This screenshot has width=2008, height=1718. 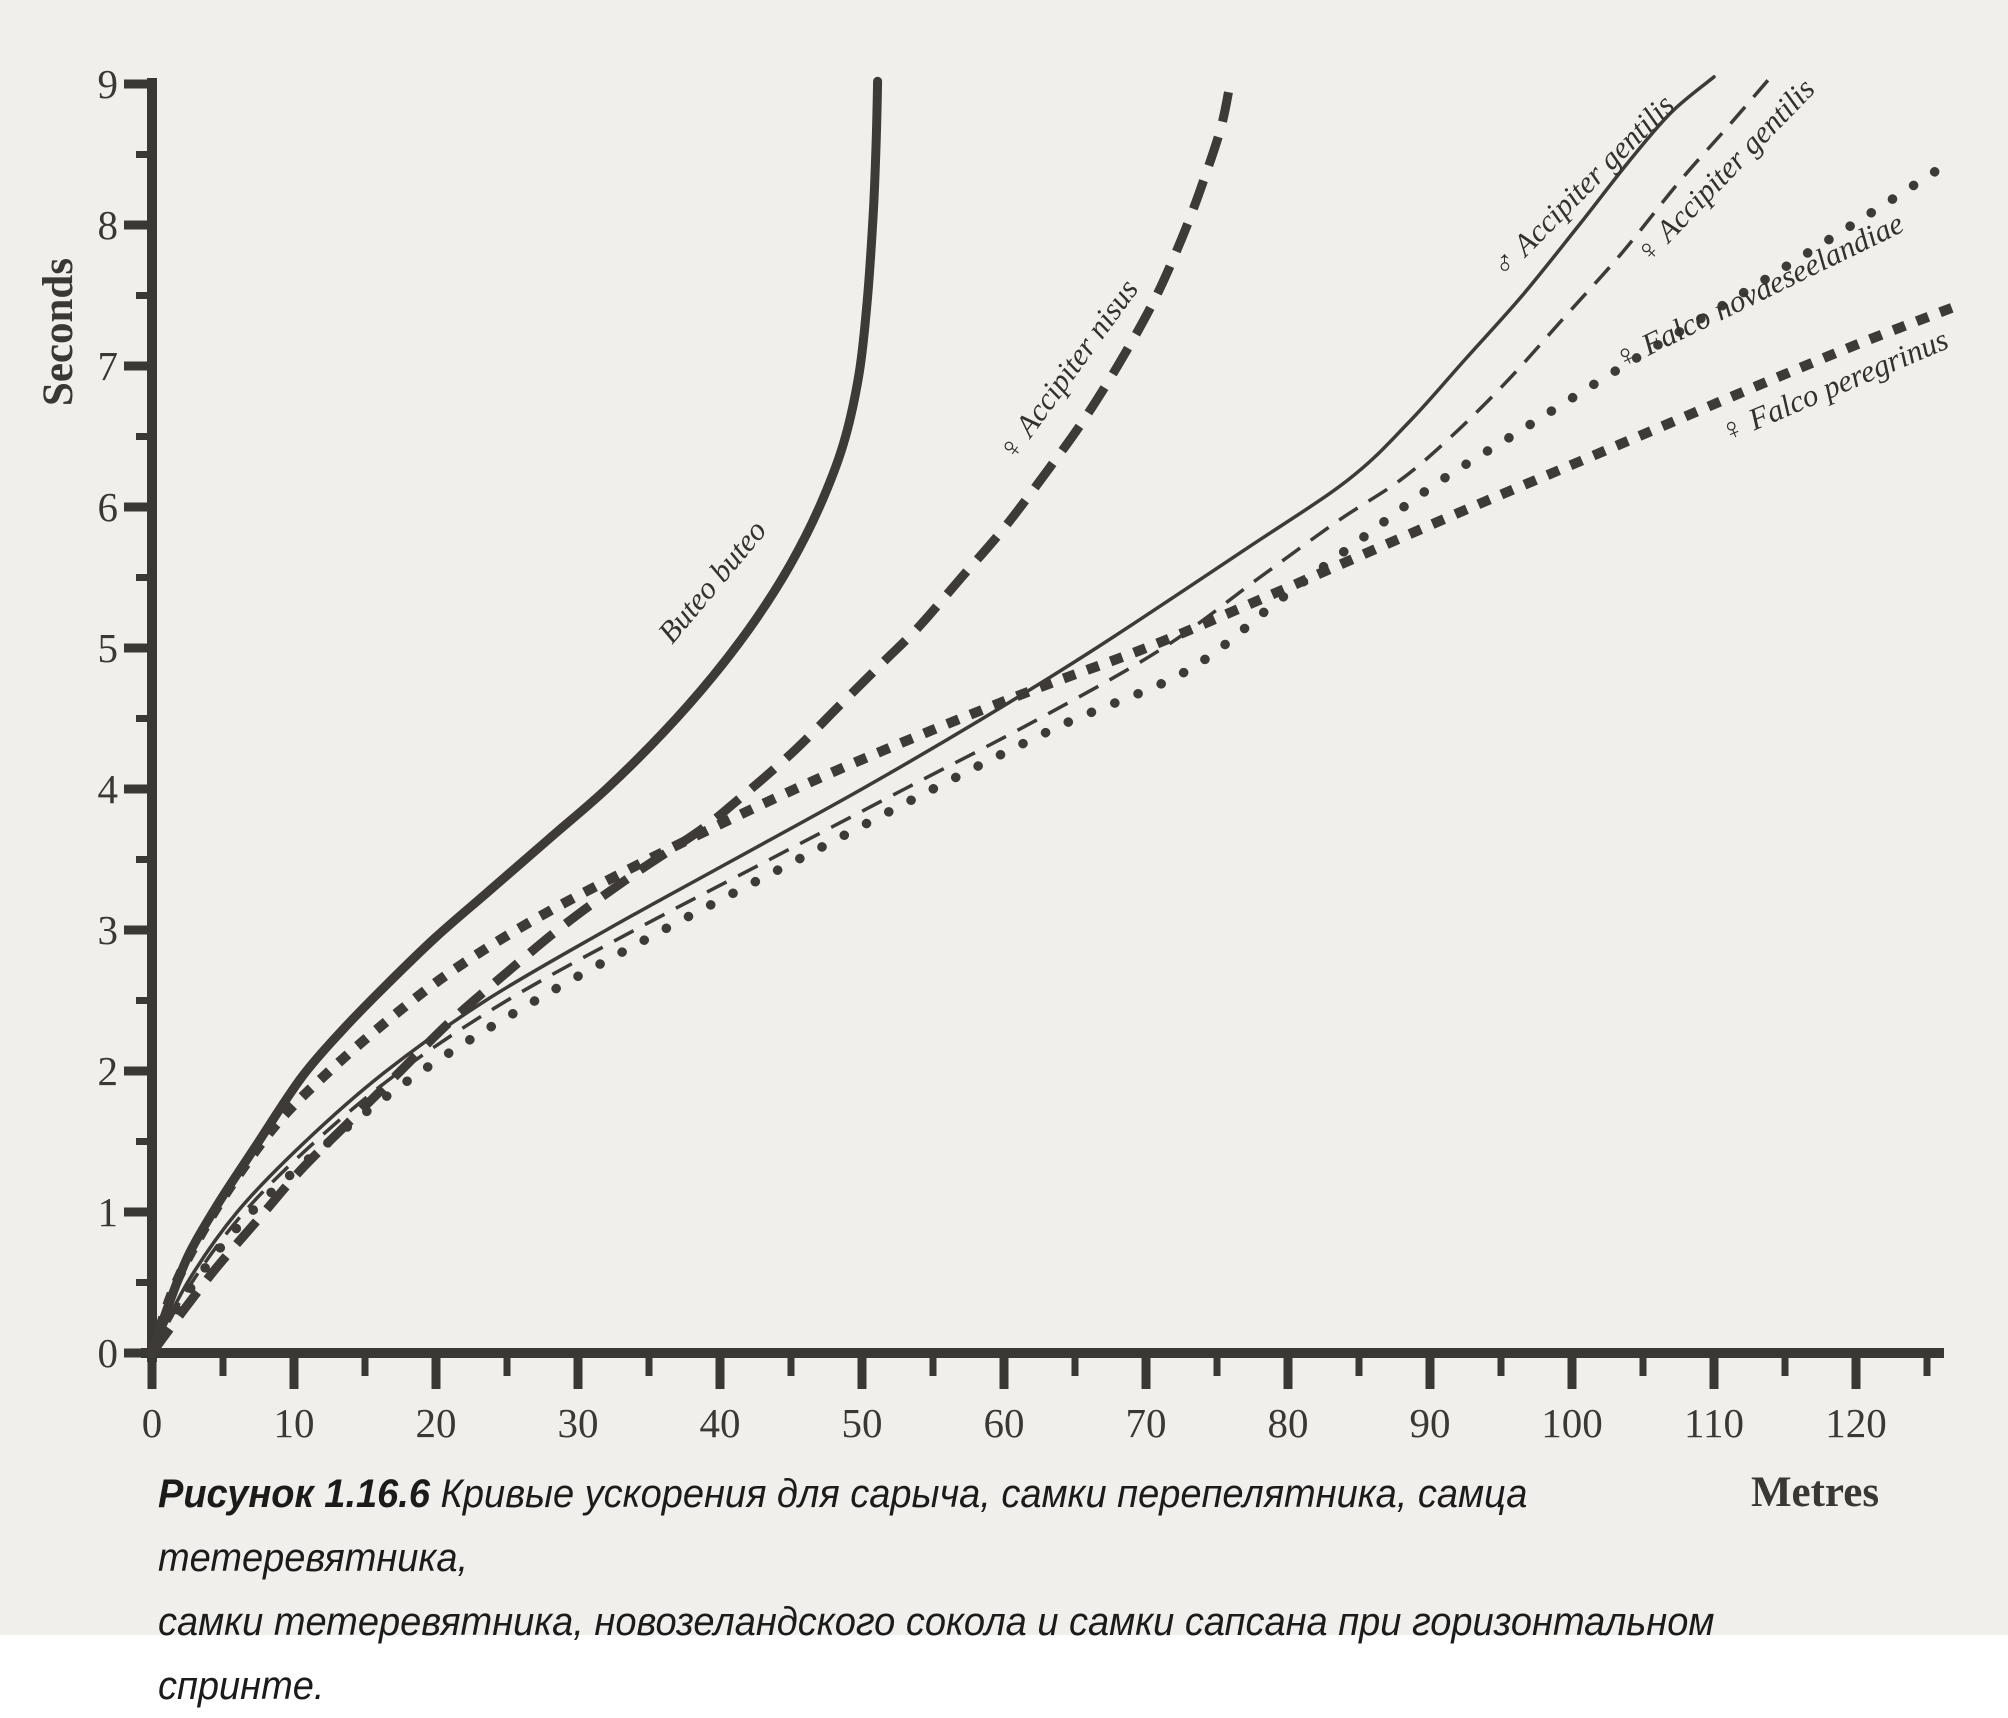 What do you see at coordinates (720, 1423) in the screenshot?
I see `x-tick-label: 40` at bounding box center [720, 1423].